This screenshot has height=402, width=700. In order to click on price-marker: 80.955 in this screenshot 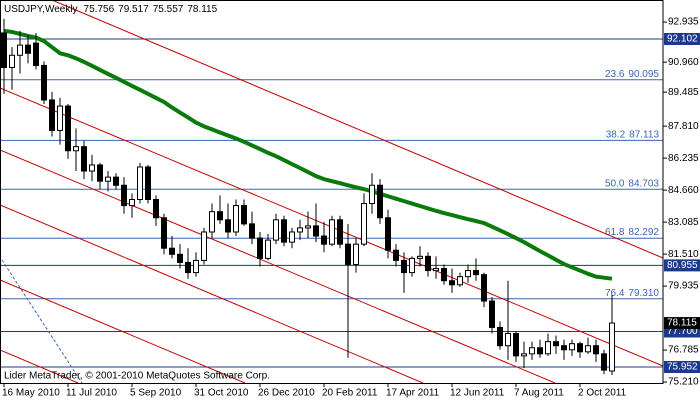, I will do `click(682, 265)`.